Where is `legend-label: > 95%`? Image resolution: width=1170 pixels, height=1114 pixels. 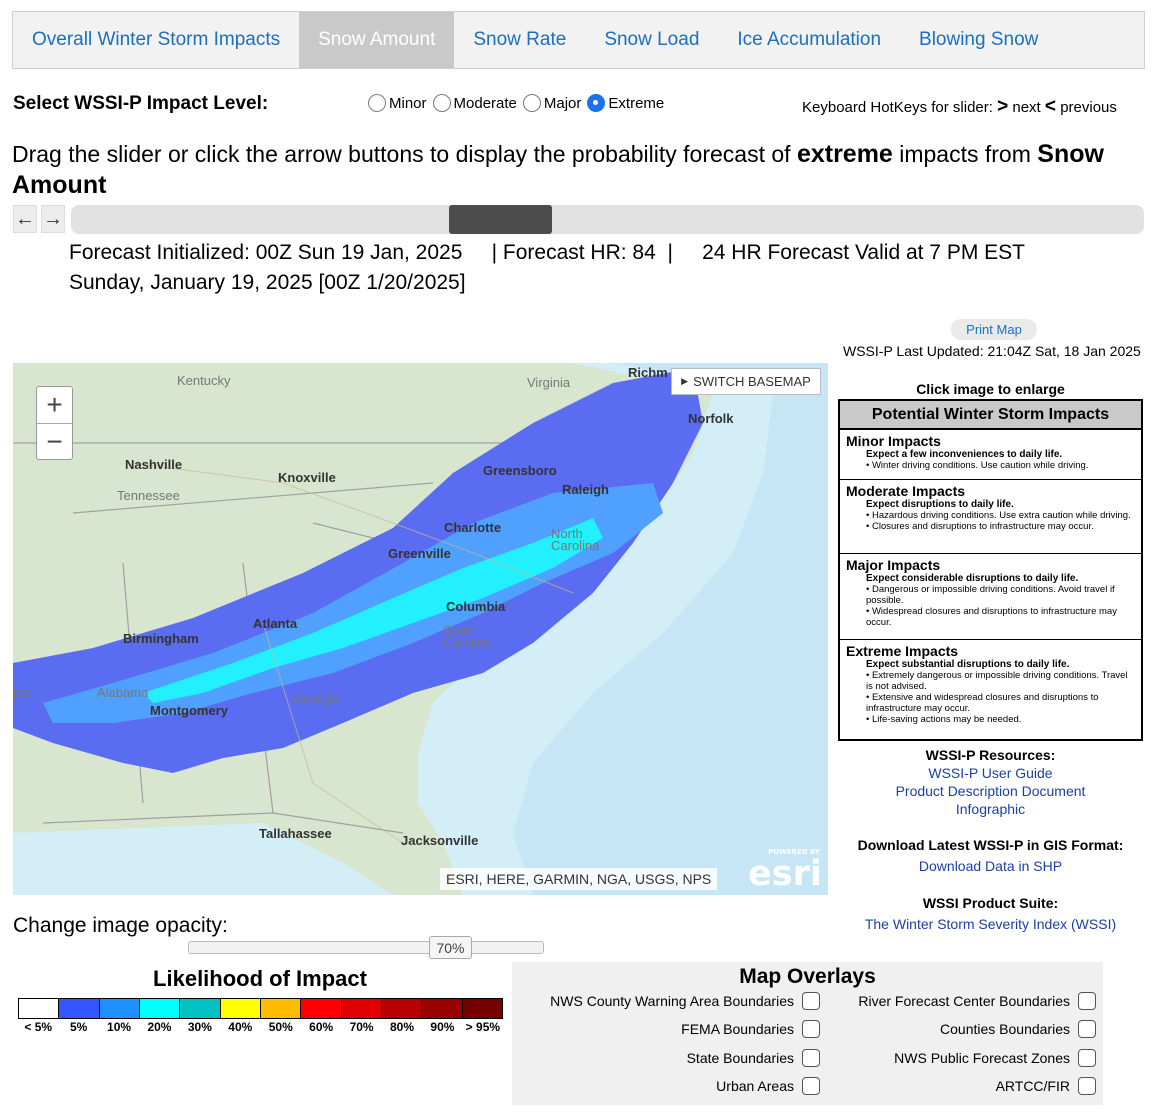
legend-label: > 95% is located at coordinates (483, 1027).